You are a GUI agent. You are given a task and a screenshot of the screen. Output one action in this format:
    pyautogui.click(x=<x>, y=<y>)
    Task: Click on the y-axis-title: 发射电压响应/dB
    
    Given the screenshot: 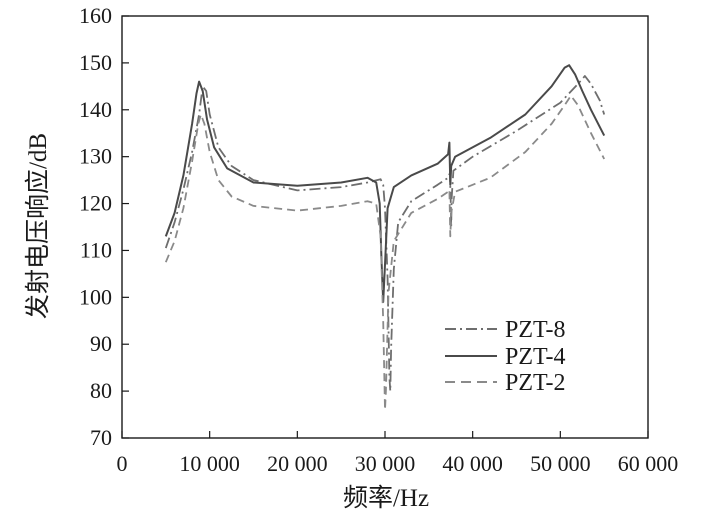 What is the action you would take?
    pyautogui.click(x=38, y=226)
    